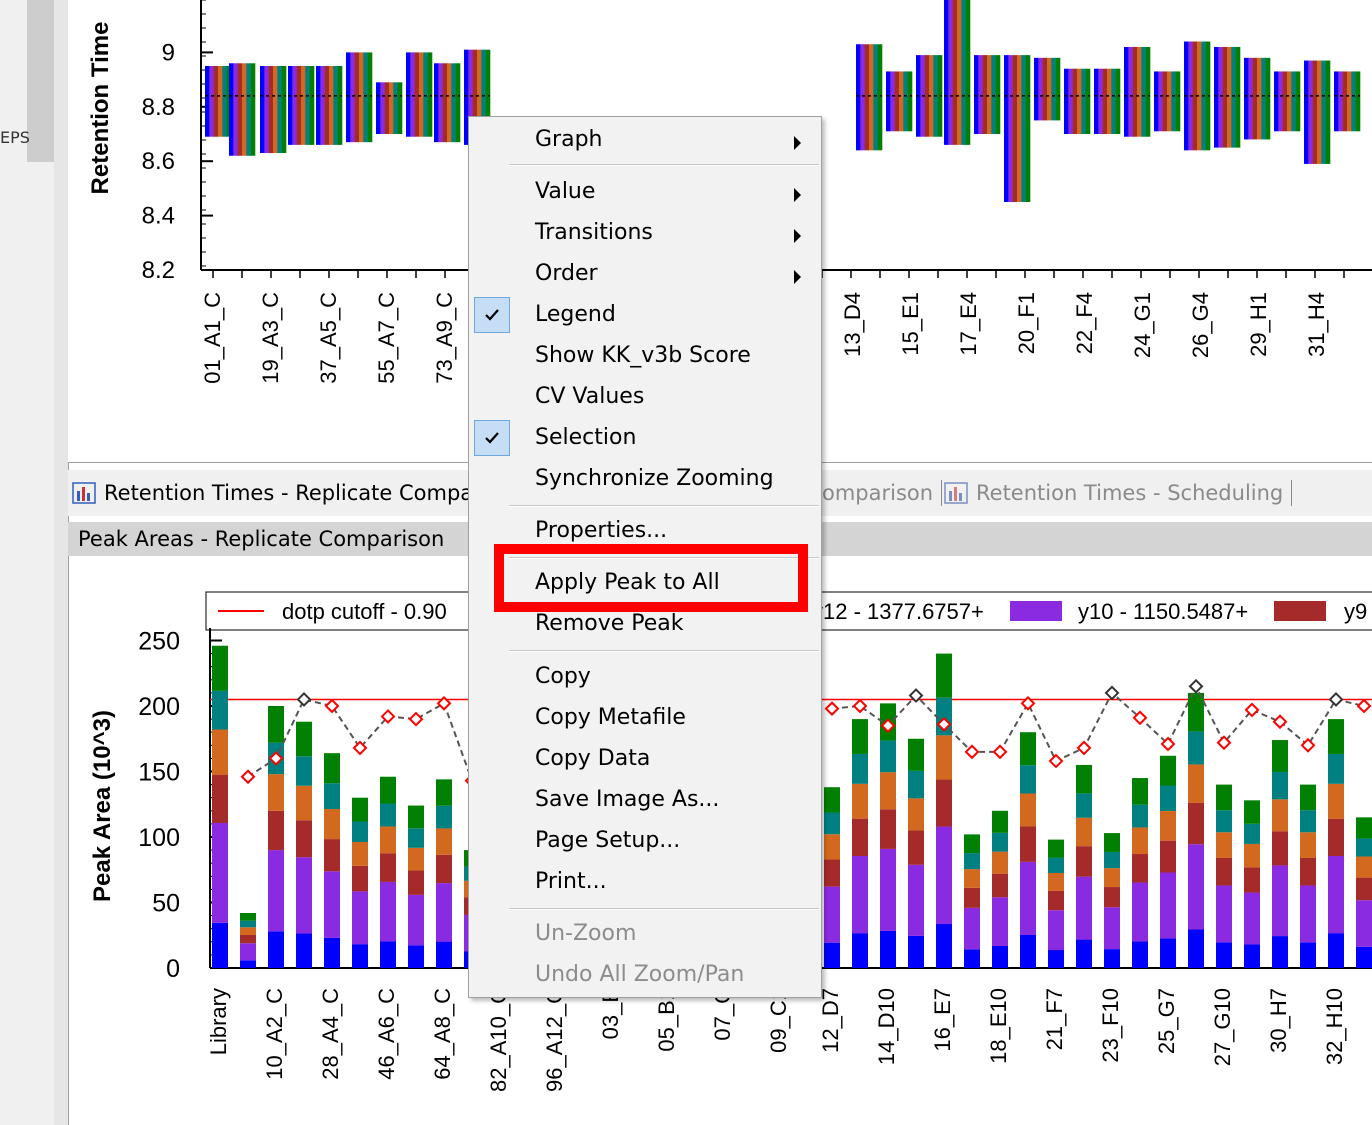  What do you see at coordinates (645, 625) in the screenshot?
I see `menu-item-remove-peak: Remove Peak` at bounding box center [645, 625].